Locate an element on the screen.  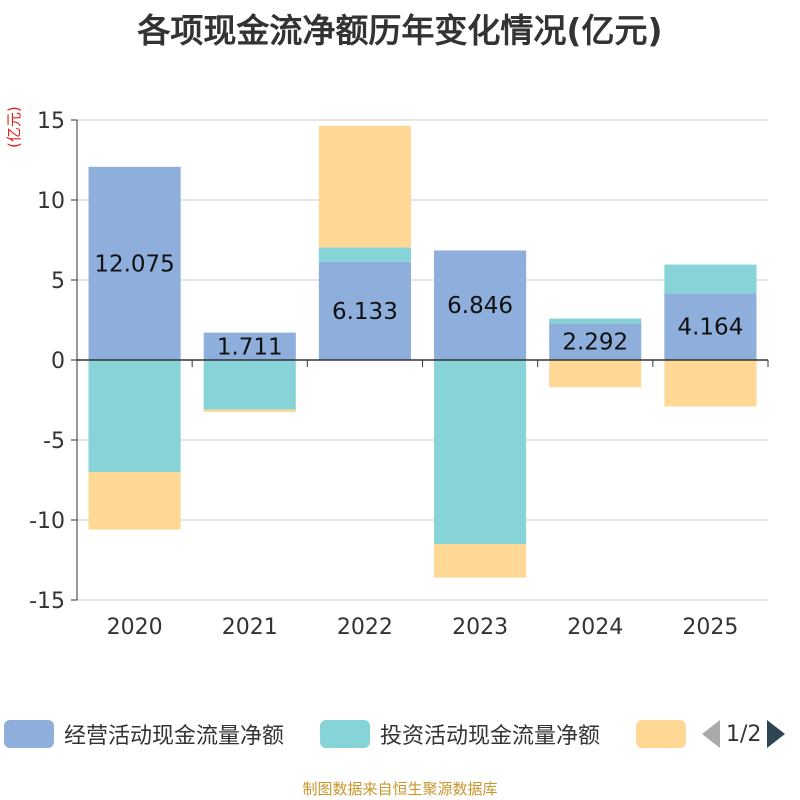
bar-series0-2023 is located at coordinates (480, 305).